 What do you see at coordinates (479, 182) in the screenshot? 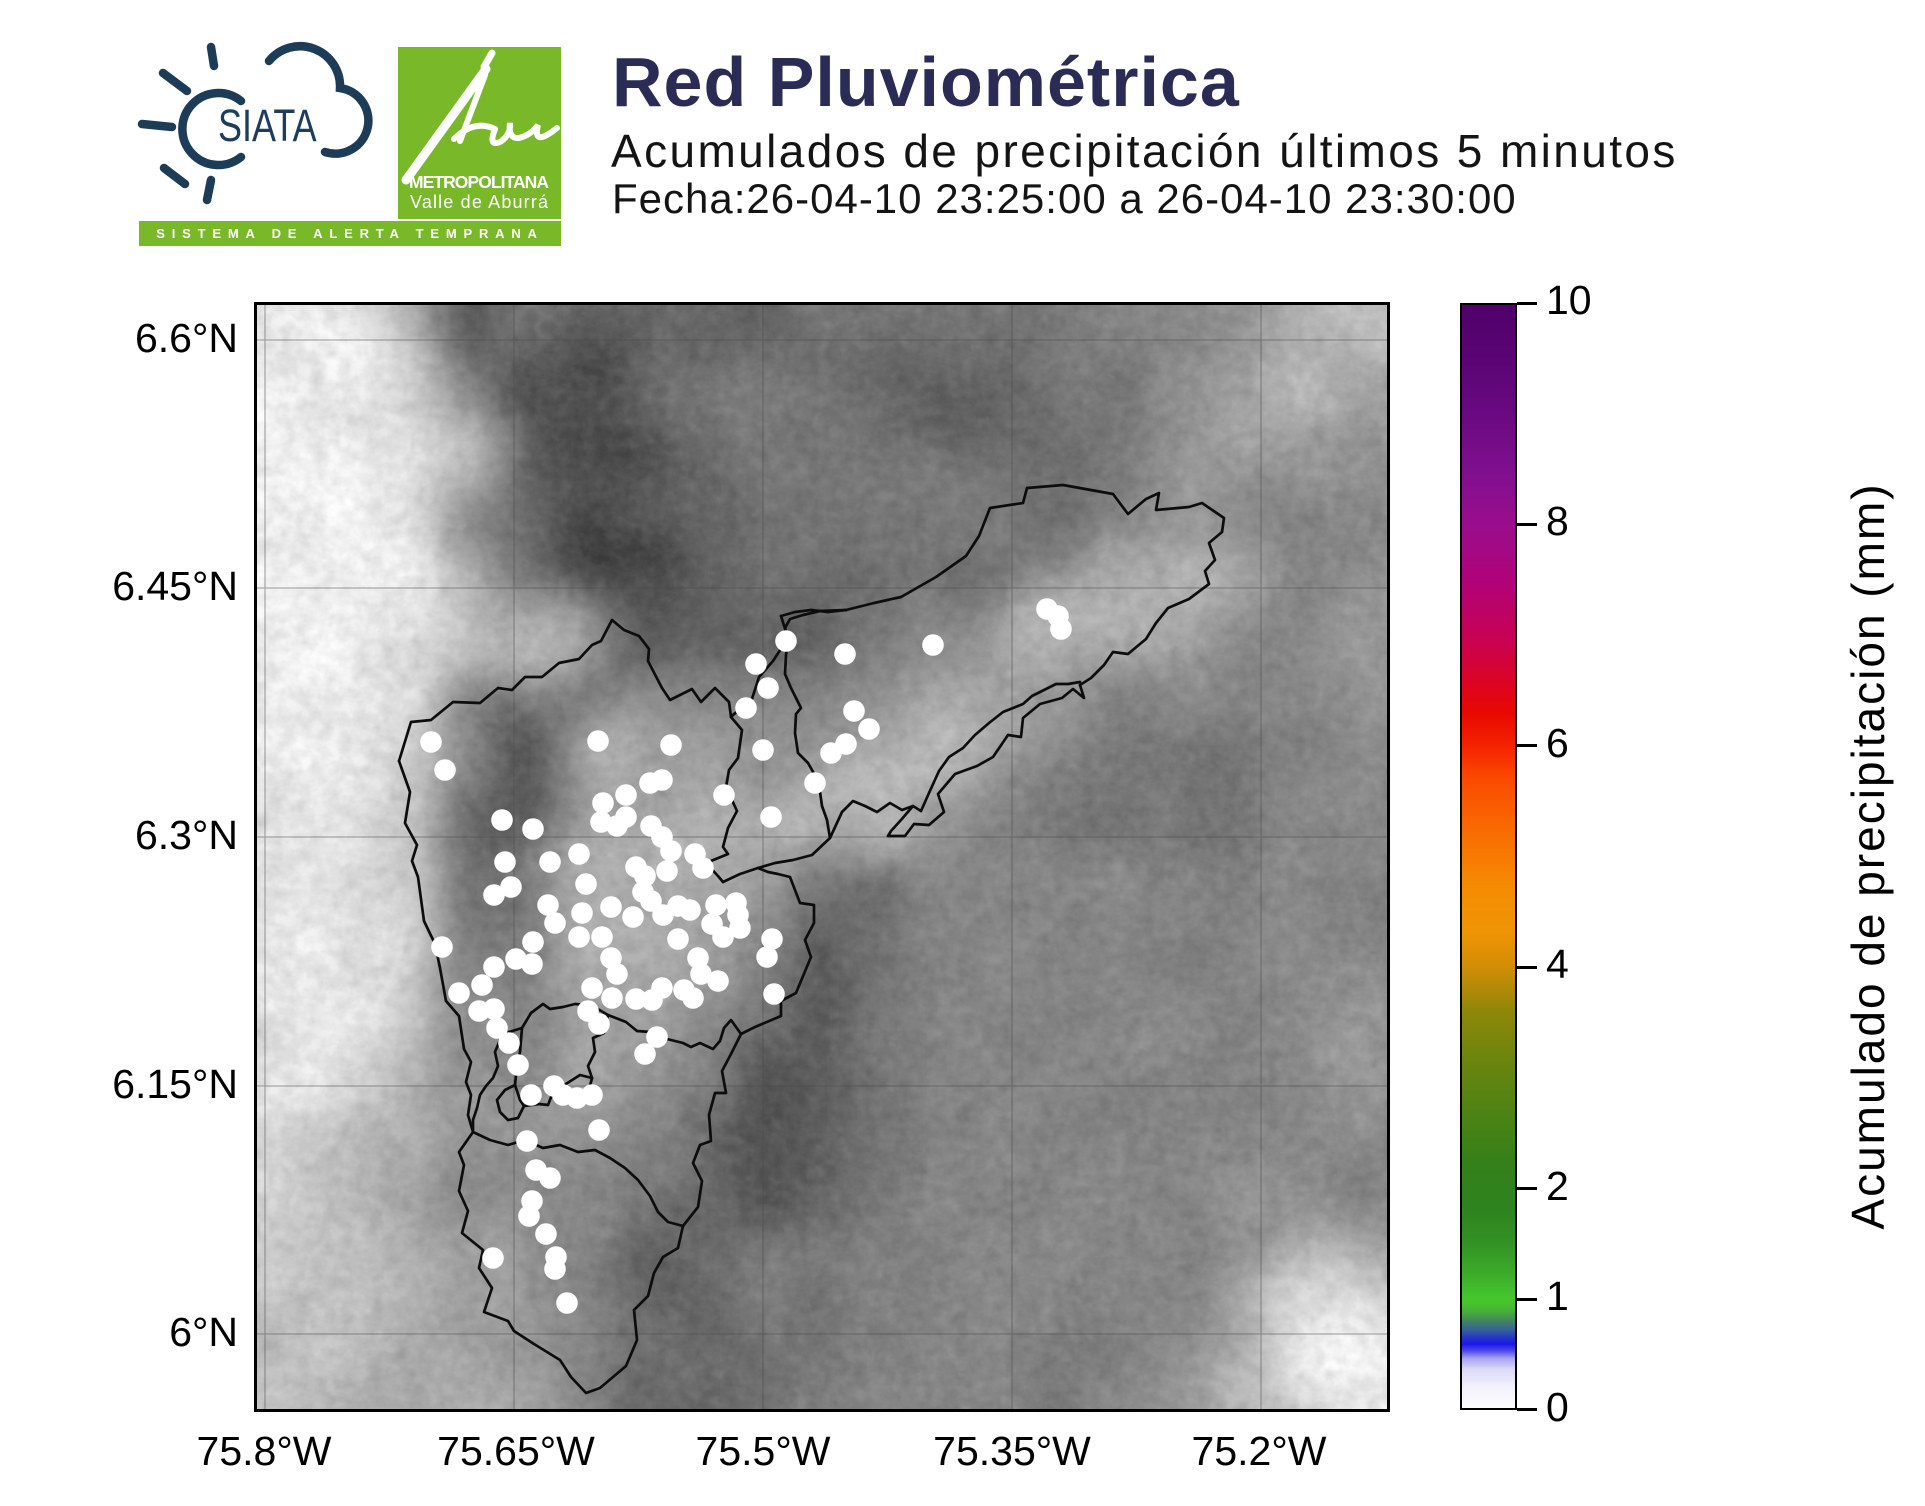
I see `svg-text: METROPOLITANA` at bounding box center [479, 182].